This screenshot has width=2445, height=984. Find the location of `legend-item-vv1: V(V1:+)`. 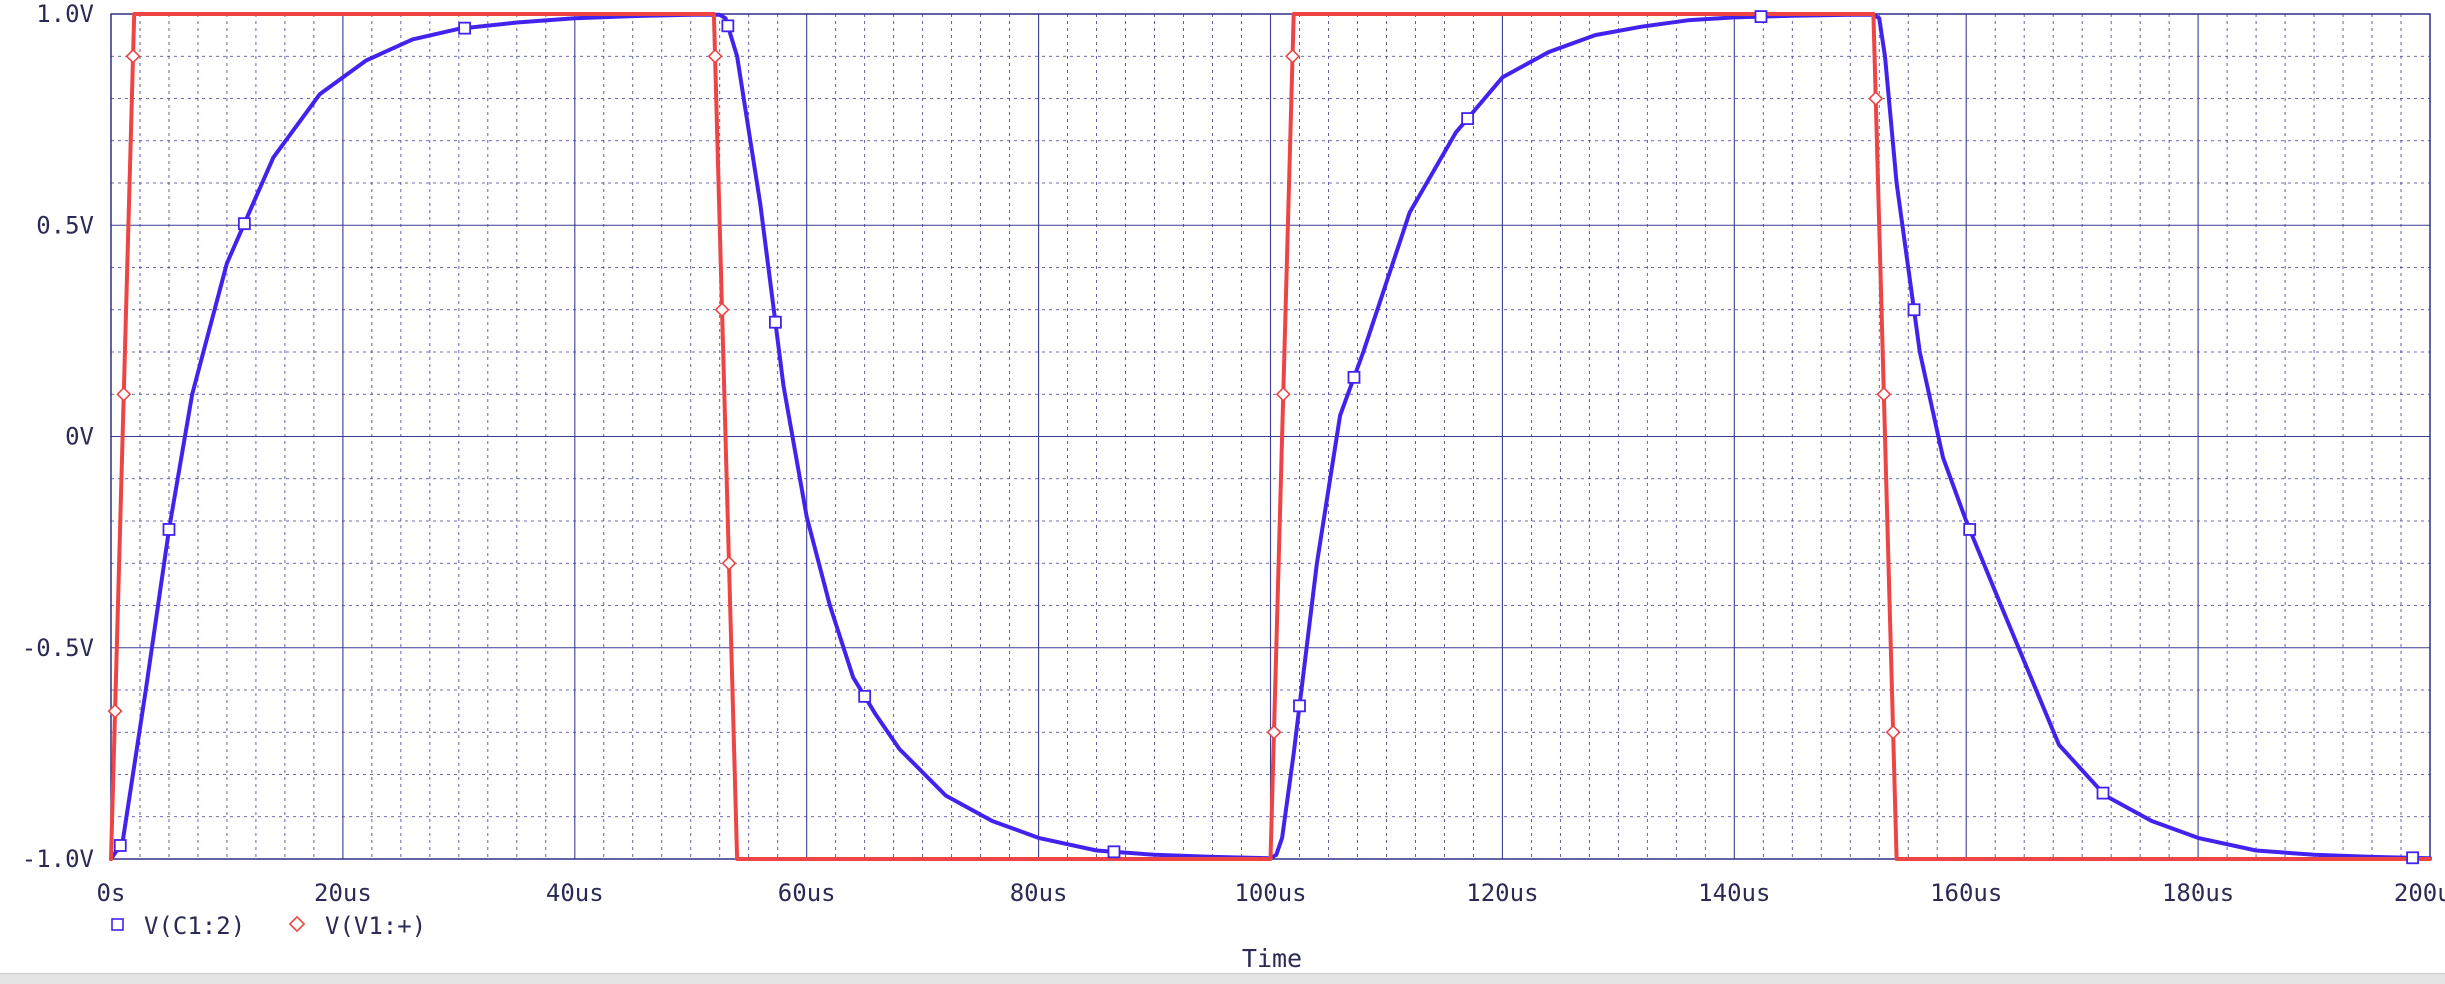

legend-item-vv1: V(V1:+) is located at coordinates (357, 926).